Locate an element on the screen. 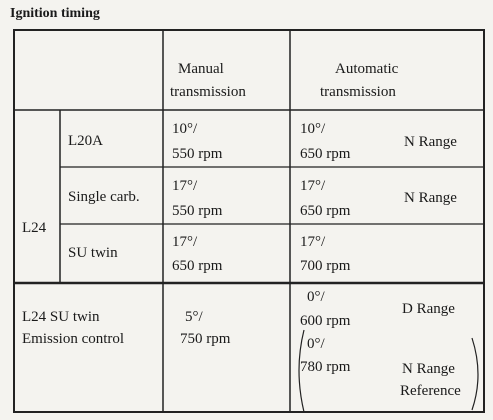 This screenshot has height=420, width=493. range: D Range is located at coordinates (428, 309).